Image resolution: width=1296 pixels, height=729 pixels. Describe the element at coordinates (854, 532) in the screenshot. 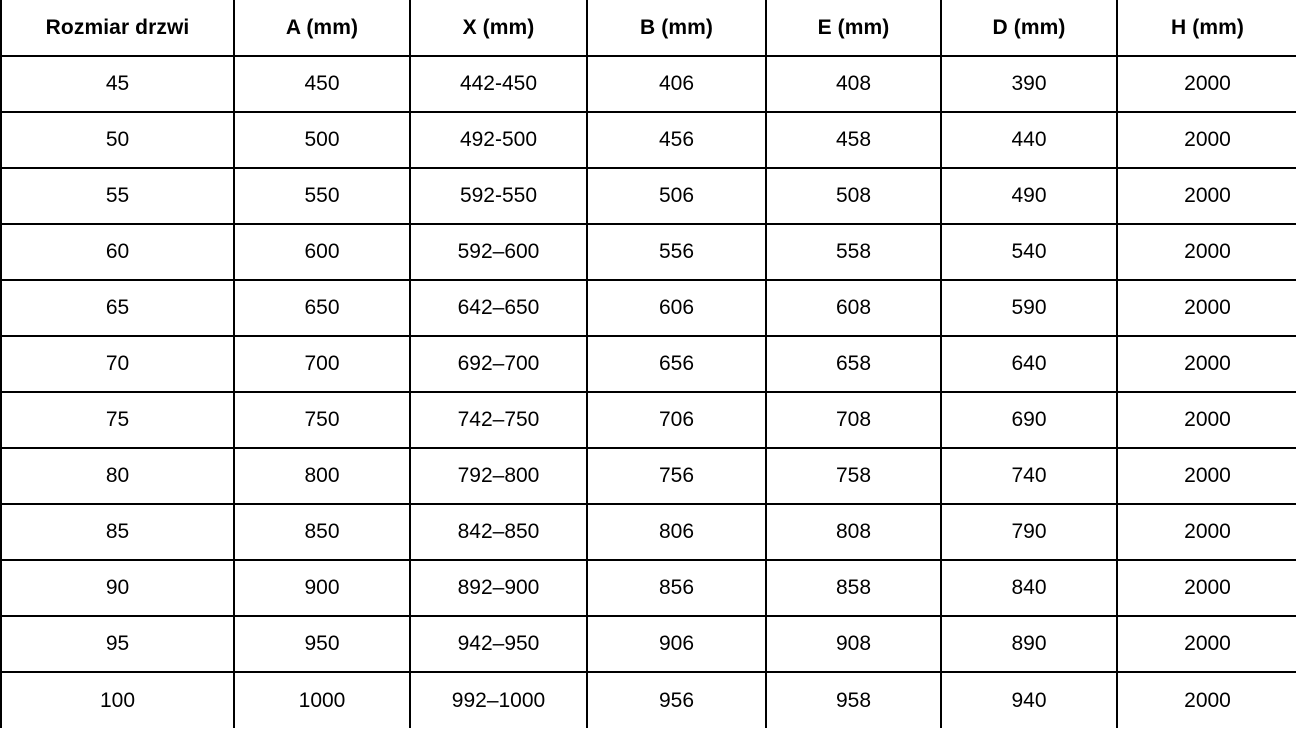

I see `cell-e: 808` at that location.